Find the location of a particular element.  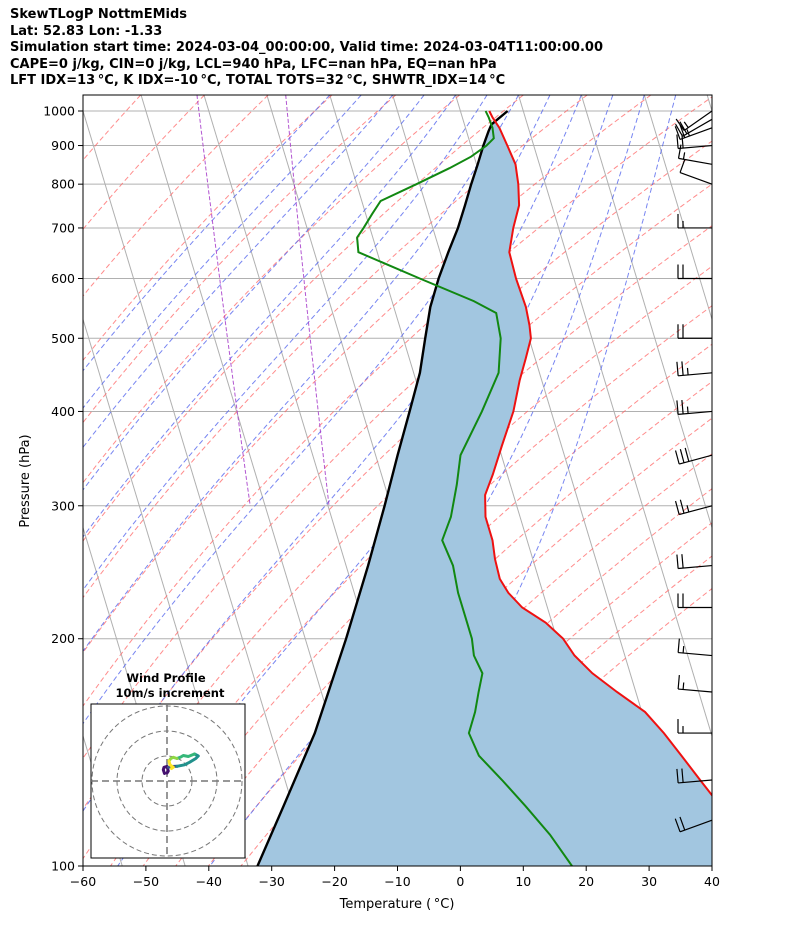

mixing-ratio-line is located at coordinates (307, 300).